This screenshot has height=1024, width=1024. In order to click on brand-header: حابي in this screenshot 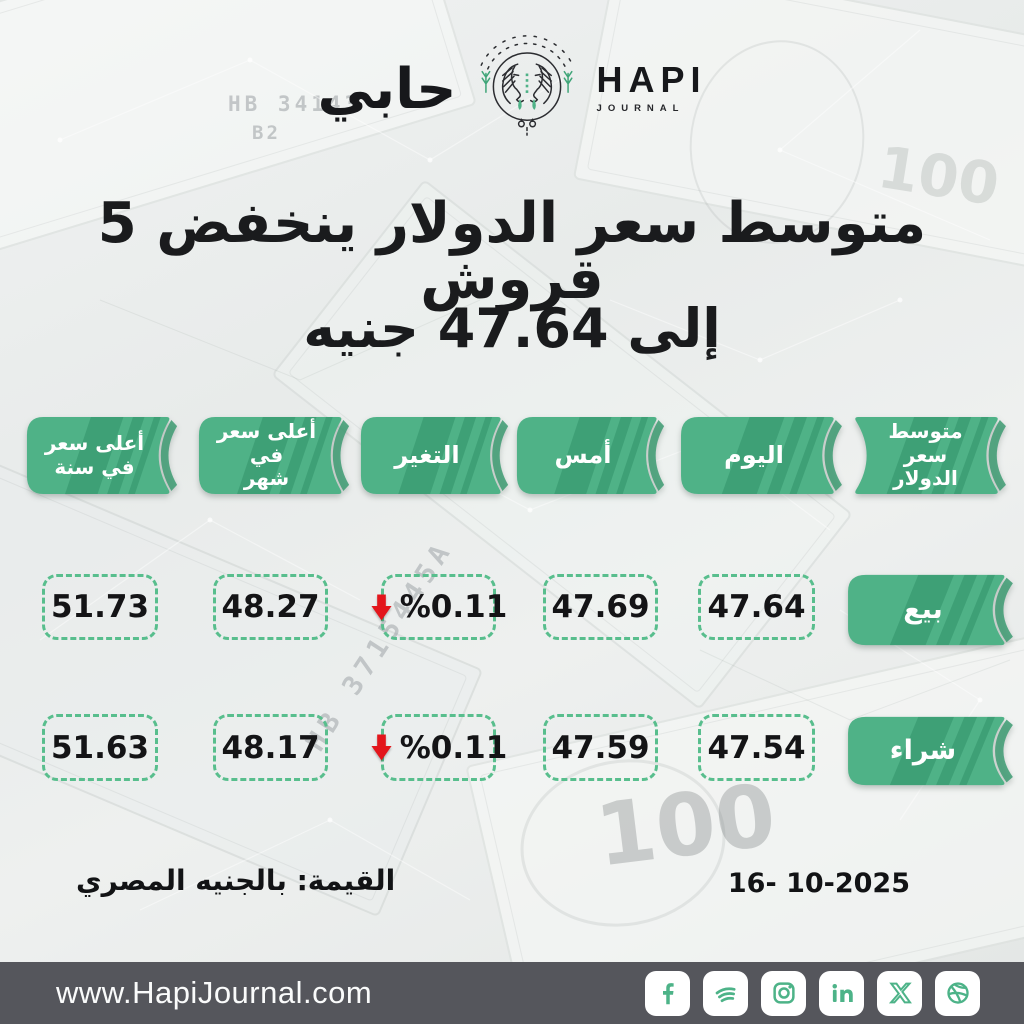, I will do `click(512, 81)`.